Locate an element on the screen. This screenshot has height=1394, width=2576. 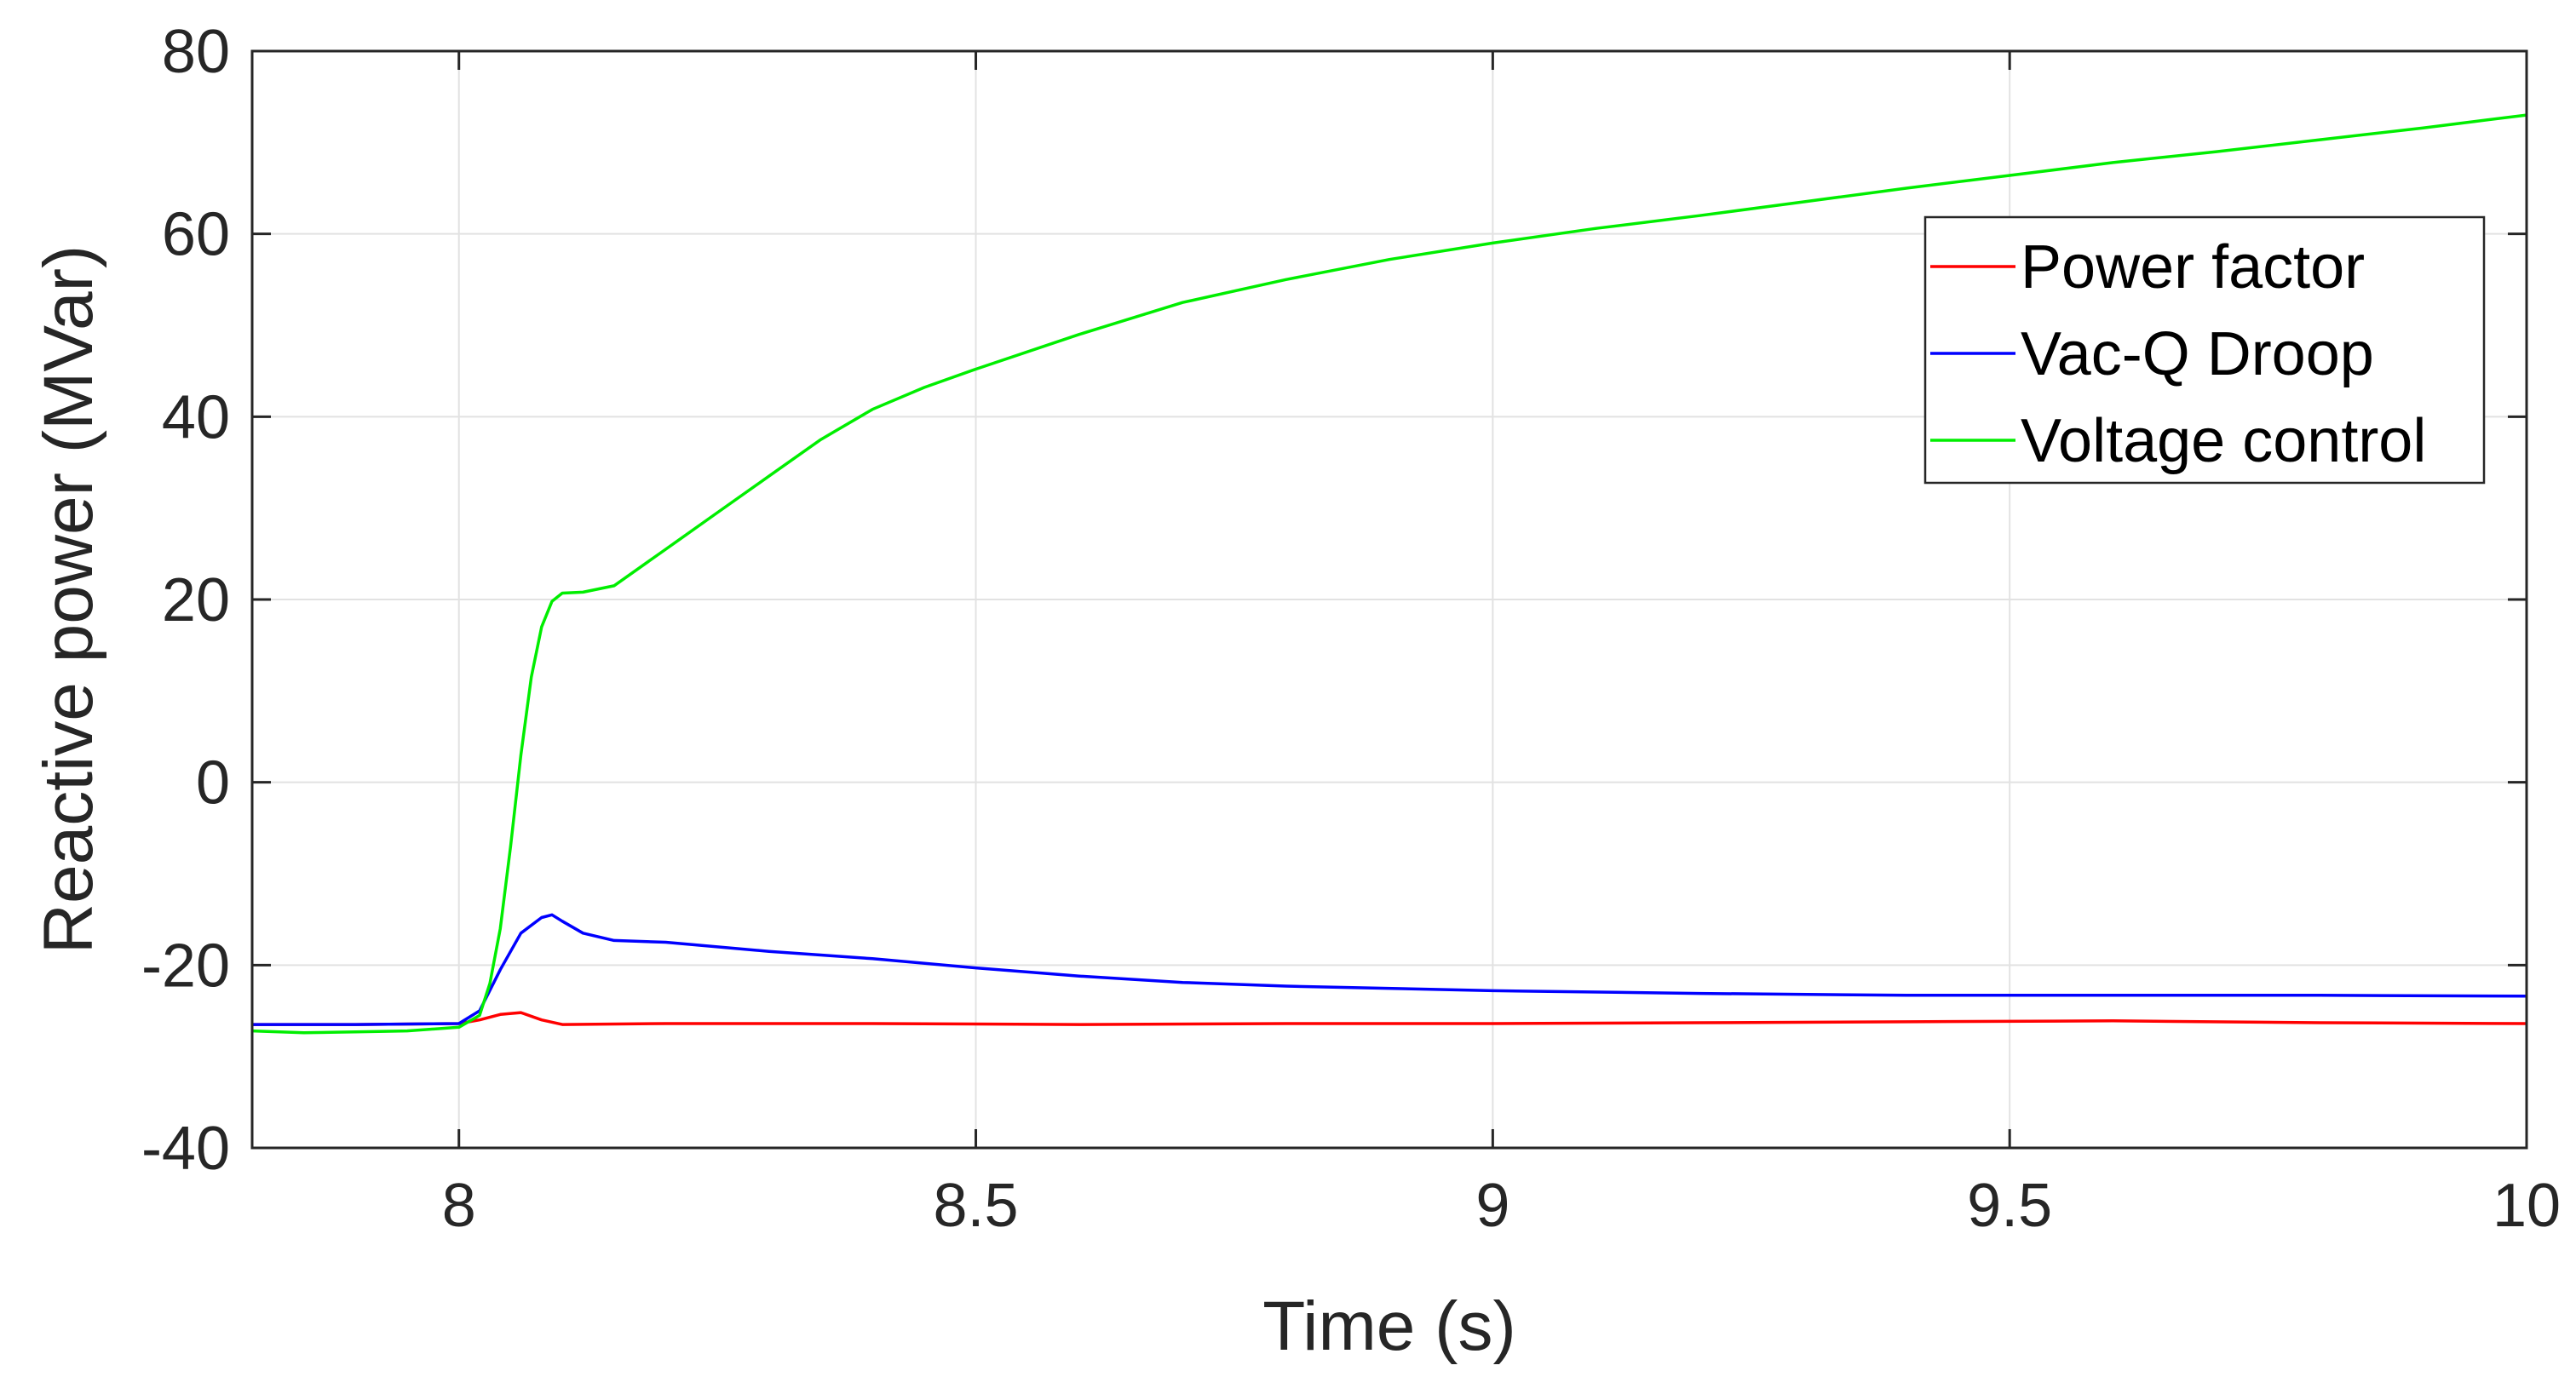
series-line-power-factor is located at coordinates (1390, 1018).